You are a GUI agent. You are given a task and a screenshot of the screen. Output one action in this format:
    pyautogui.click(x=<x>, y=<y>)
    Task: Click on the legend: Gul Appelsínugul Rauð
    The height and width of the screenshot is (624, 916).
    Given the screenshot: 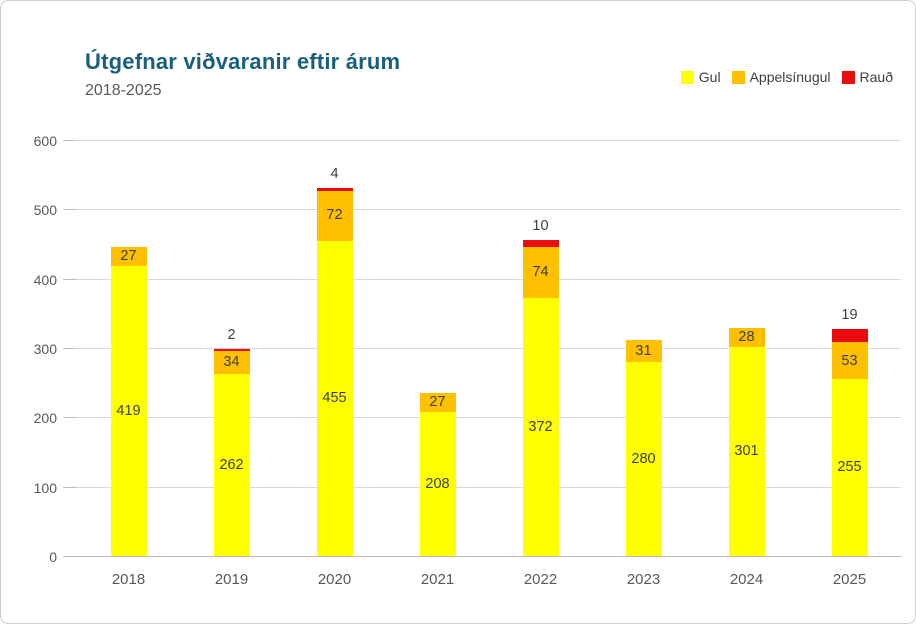 What is the action you would take?
    pyautogui.click(x=786, y=77)
    